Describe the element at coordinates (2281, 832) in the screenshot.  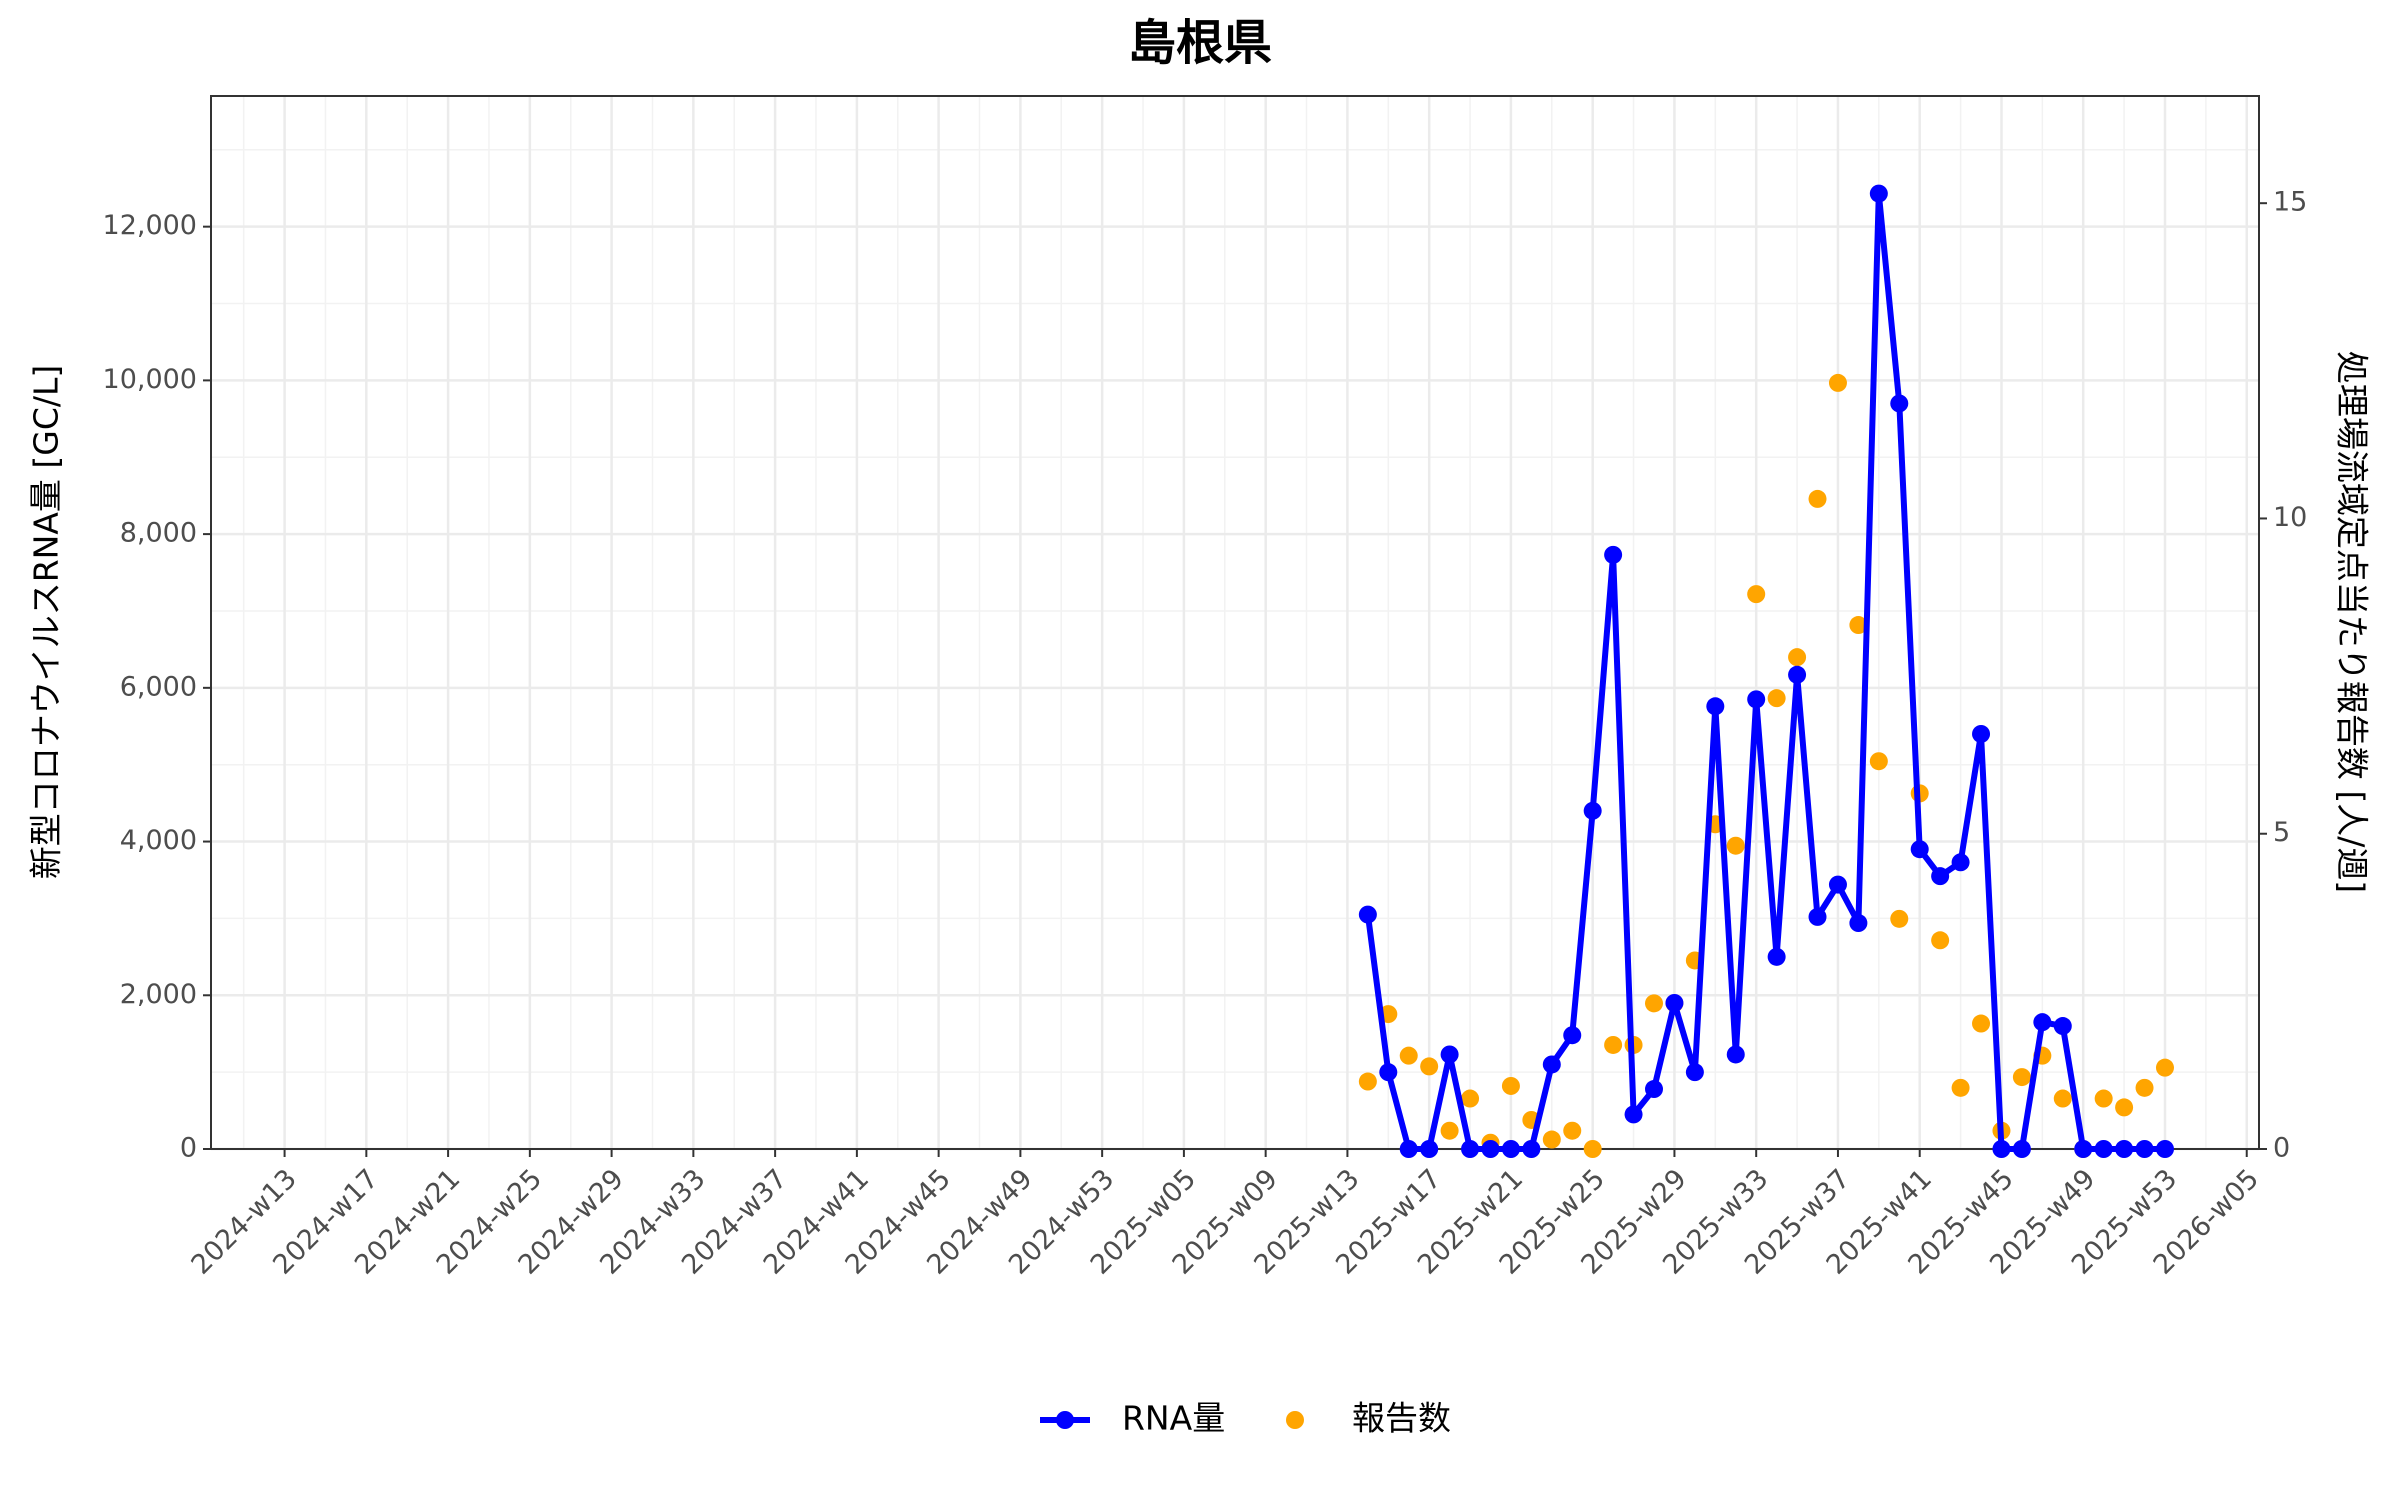
I see `y2-tick-label: 5` at that location.